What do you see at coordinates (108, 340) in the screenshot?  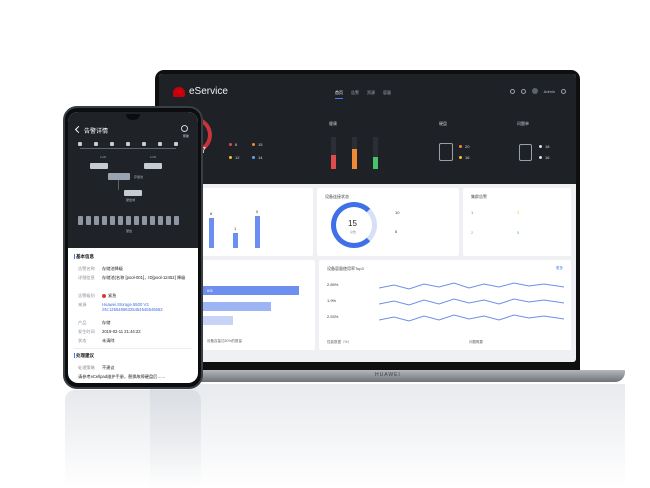 I see `row-value-status: 未清除` at bounding box center [108, 340].